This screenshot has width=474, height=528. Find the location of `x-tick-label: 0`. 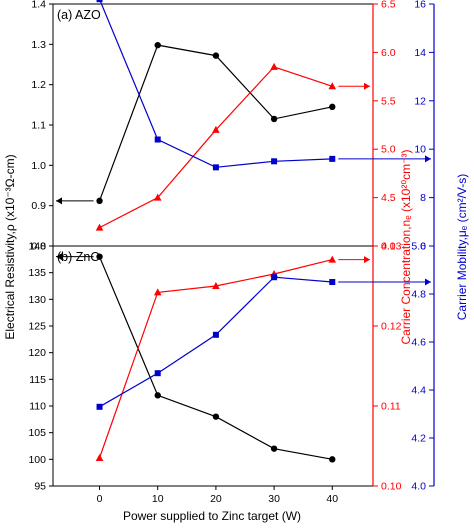

x-tick-label: 0 is located at coordinates (100, 499).